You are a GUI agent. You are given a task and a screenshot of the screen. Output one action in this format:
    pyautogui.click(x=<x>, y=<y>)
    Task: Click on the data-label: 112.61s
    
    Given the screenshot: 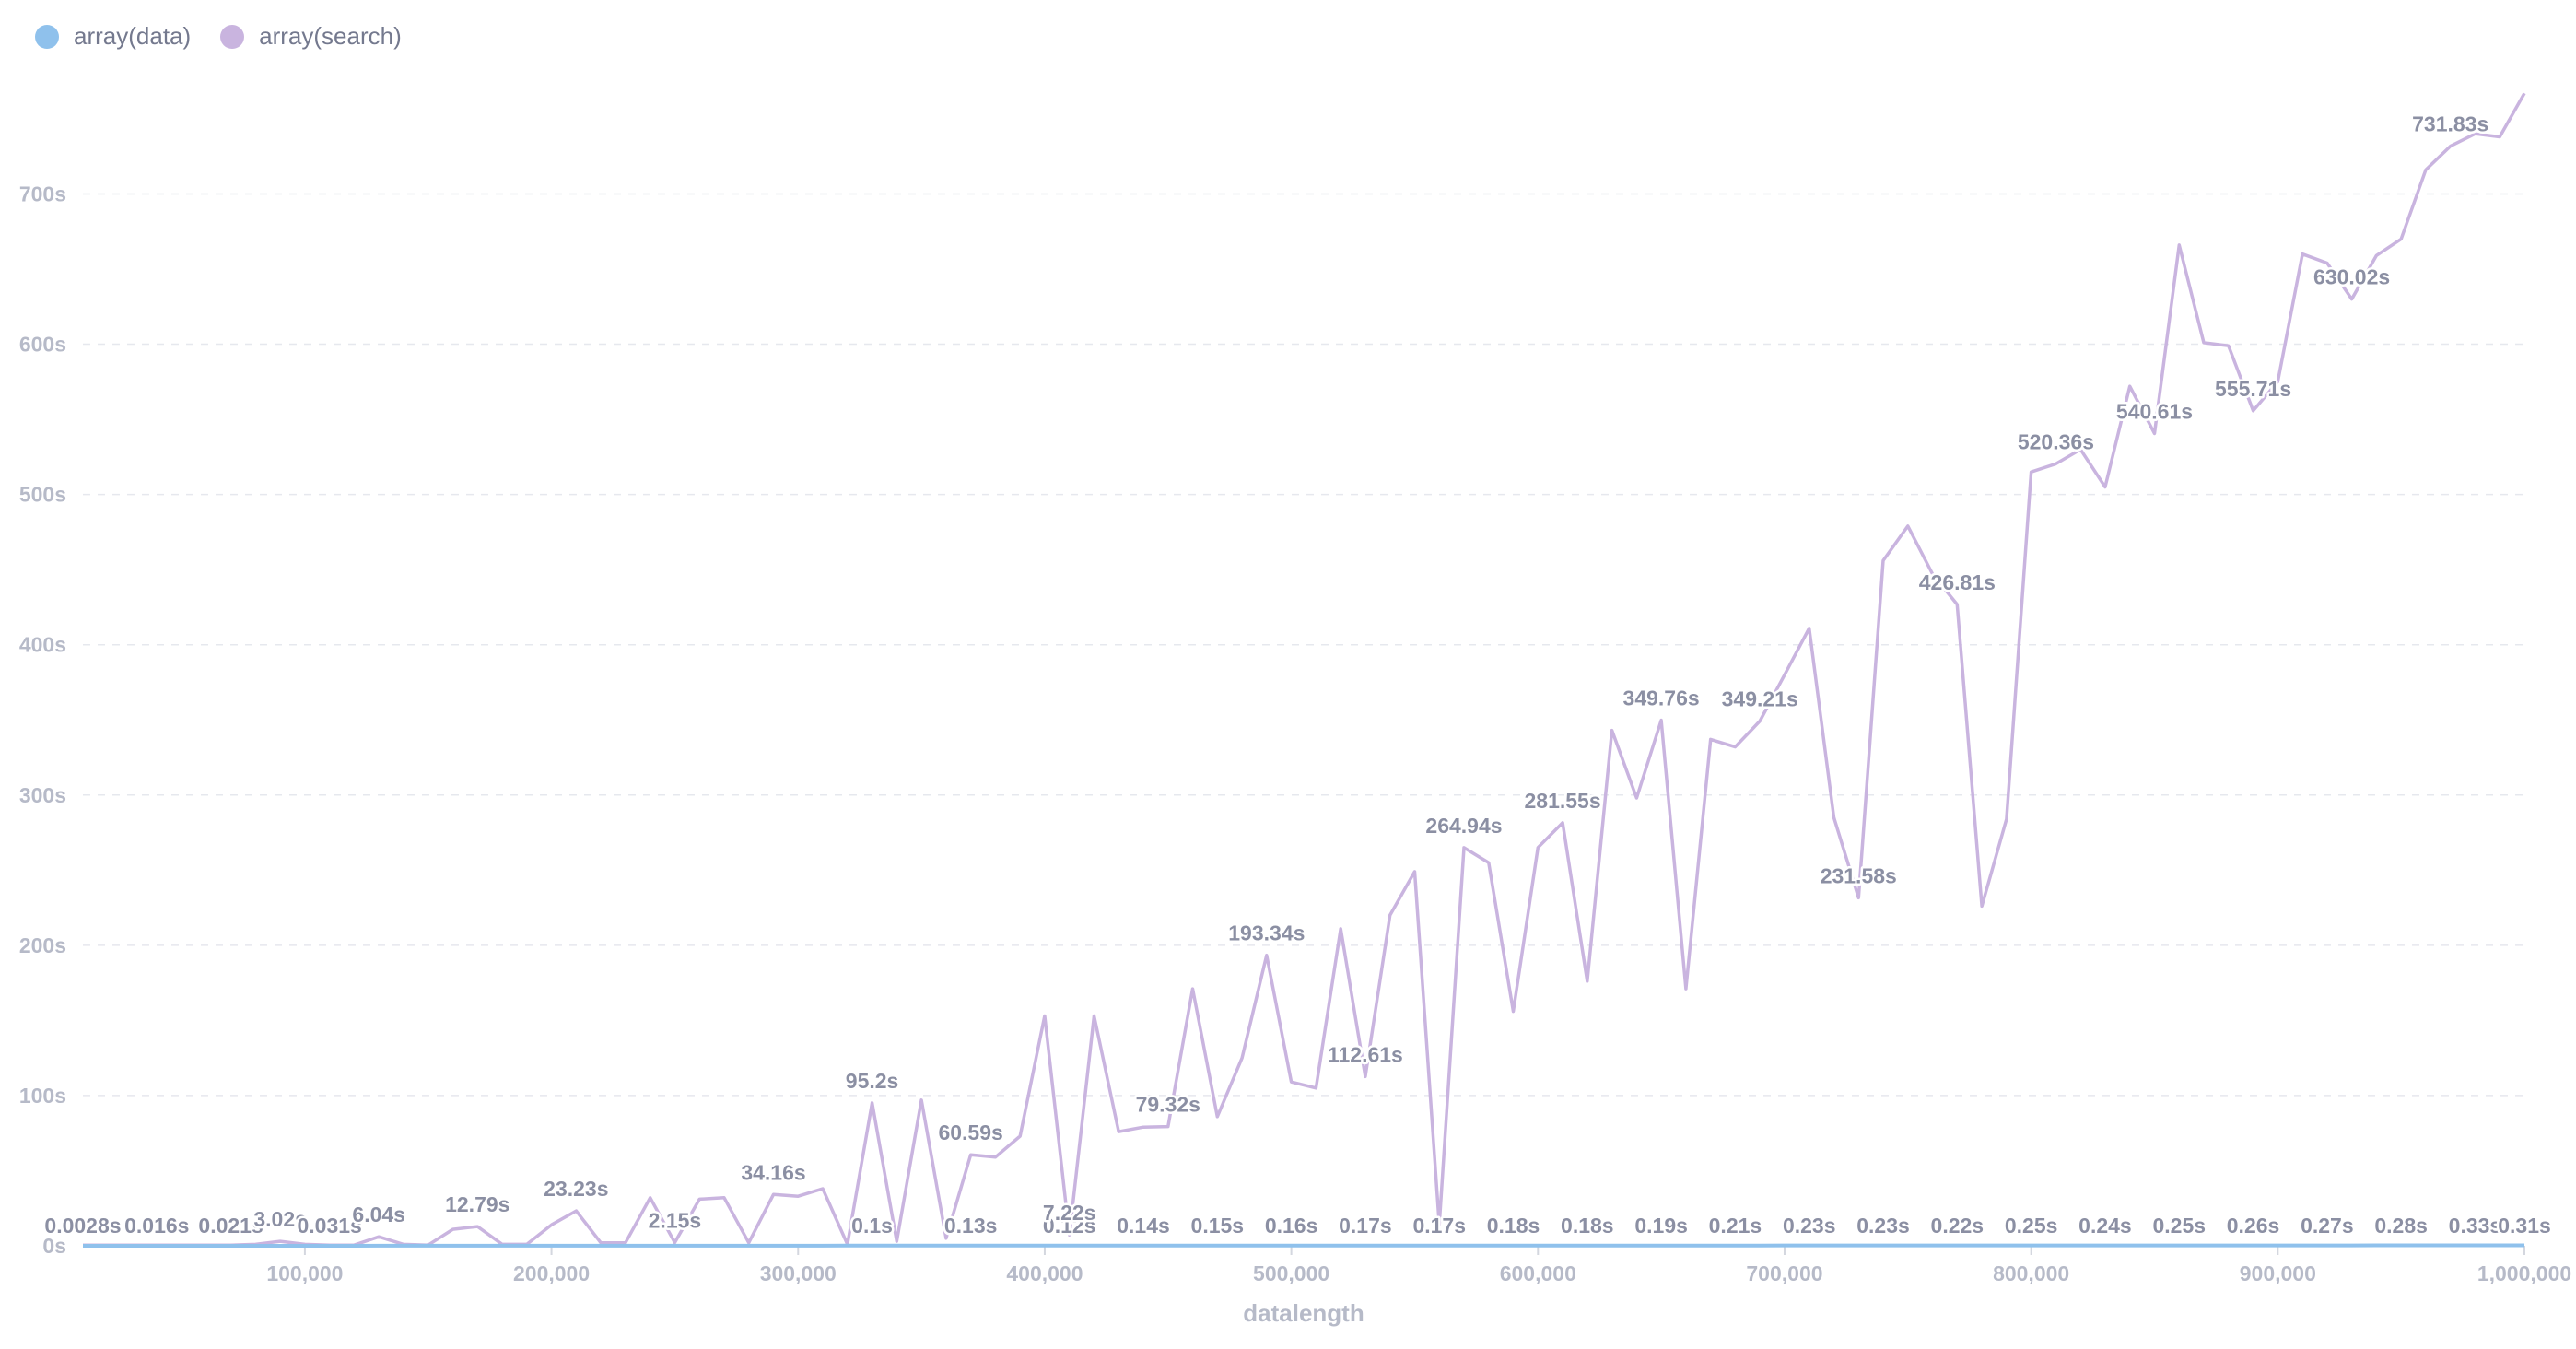 What is the action you would take?
    pyautogui.click(x=1365, y=1054)
    